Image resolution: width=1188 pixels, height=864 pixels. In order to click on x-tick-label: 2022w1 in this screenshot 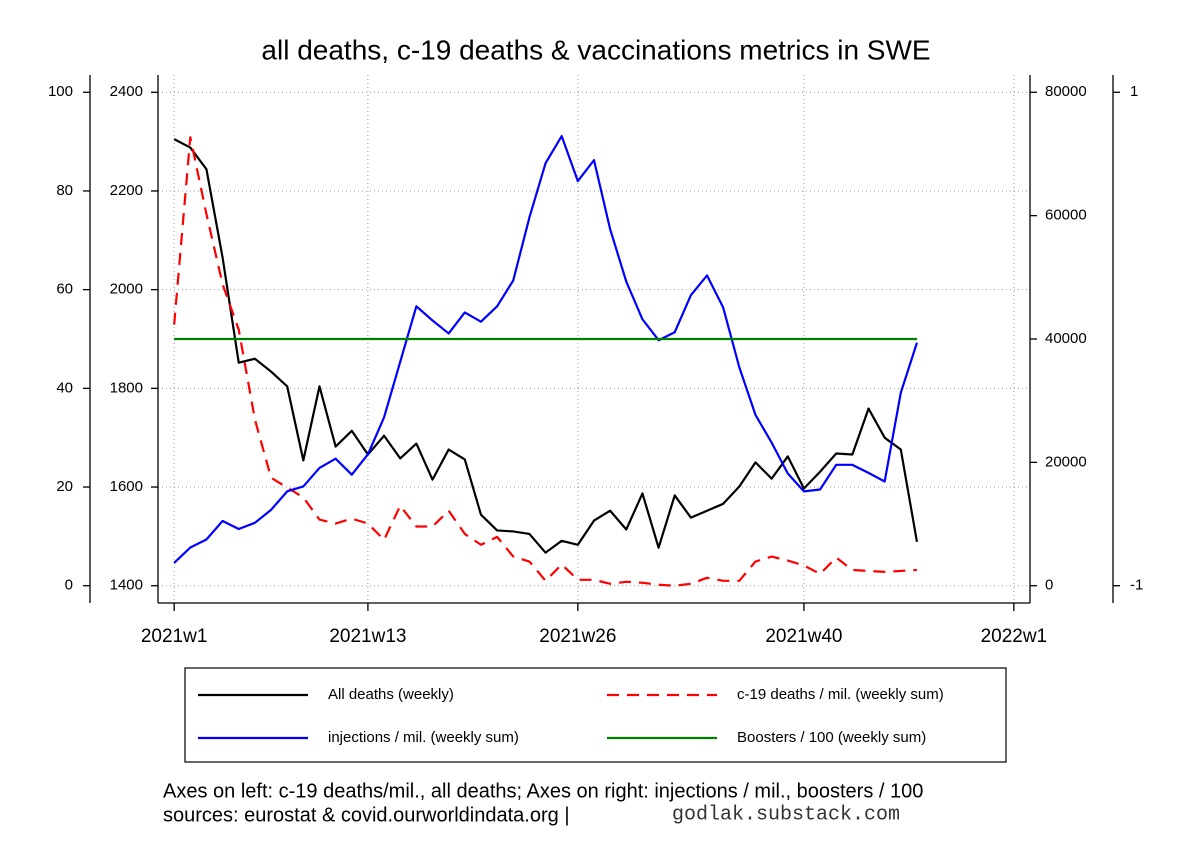, I will do `click(1014, 636)`.